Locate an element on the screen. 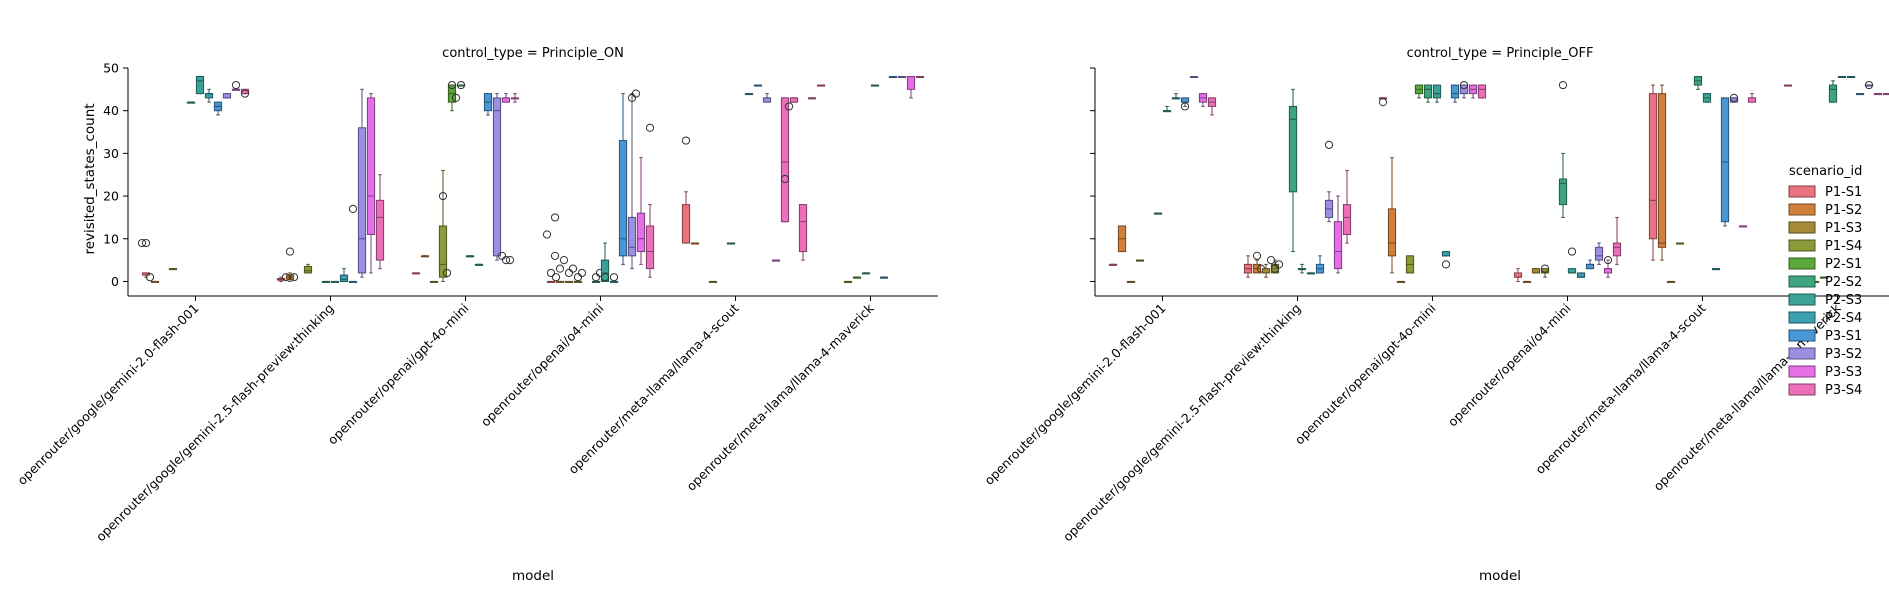  legend-label: P3-S3 is located at coordinates (1843, 372).